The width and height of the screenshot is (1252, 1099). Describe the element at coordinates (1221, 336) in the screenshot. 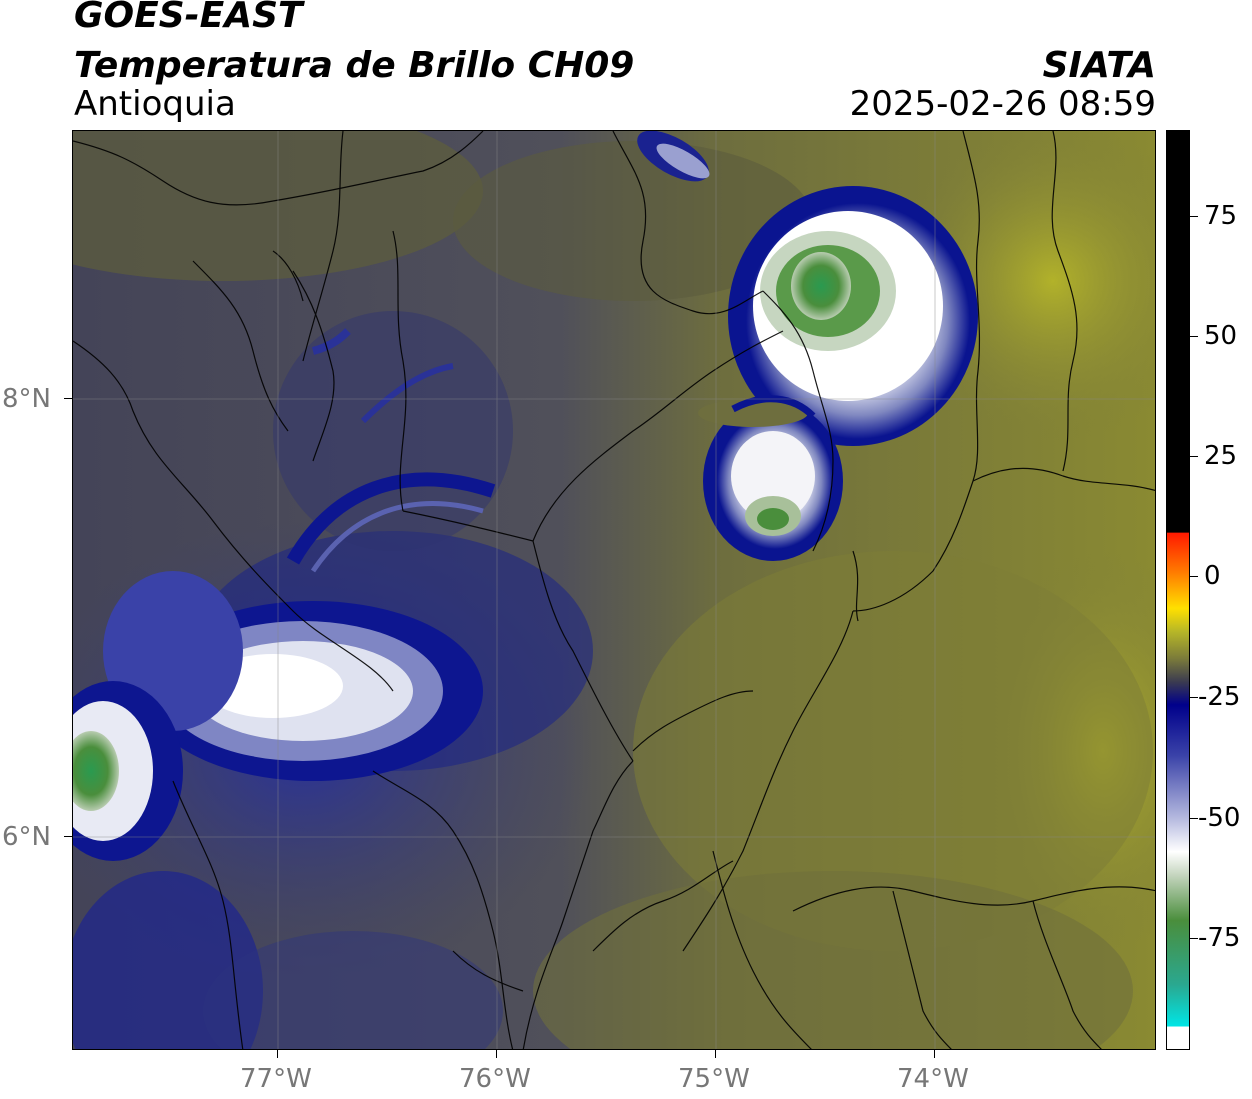

I see `colorbar-label-50: 50` at that location.